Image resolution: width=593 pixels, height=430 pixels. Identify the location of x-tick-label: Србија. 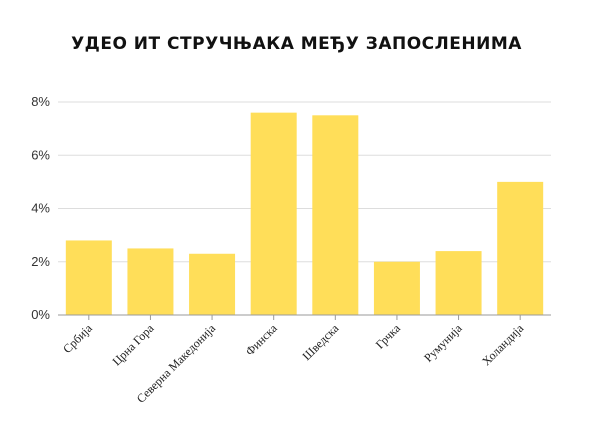
(77, 338).